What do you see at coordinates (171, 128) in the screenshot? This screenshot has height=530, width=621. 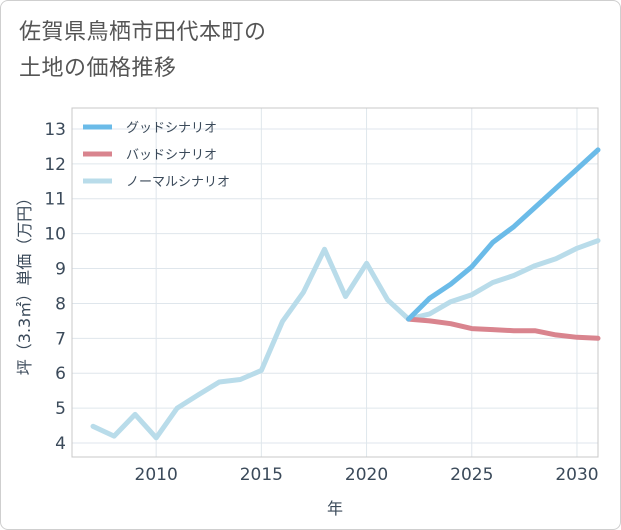 I see `legend-label: グッドシナリオ` at bounding box center [171, 128].